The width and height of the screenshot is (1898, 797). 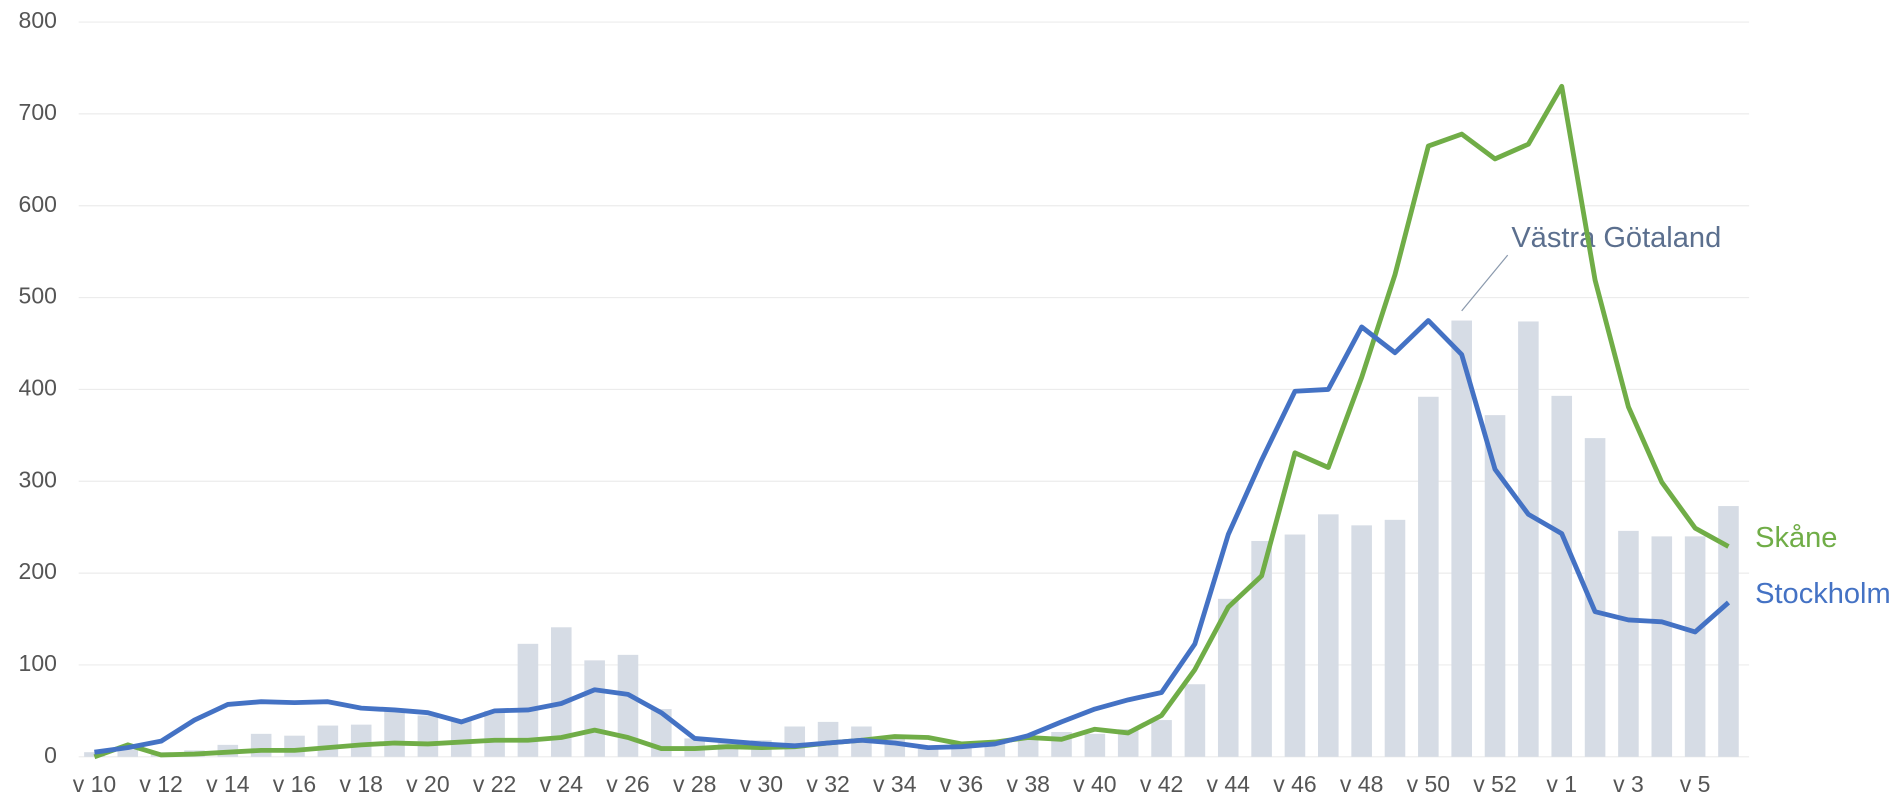 What do you see at coordinates (427, 784) in the screenshot?
I see `x-tick-label: v 20` at bounding box center [427, 784].